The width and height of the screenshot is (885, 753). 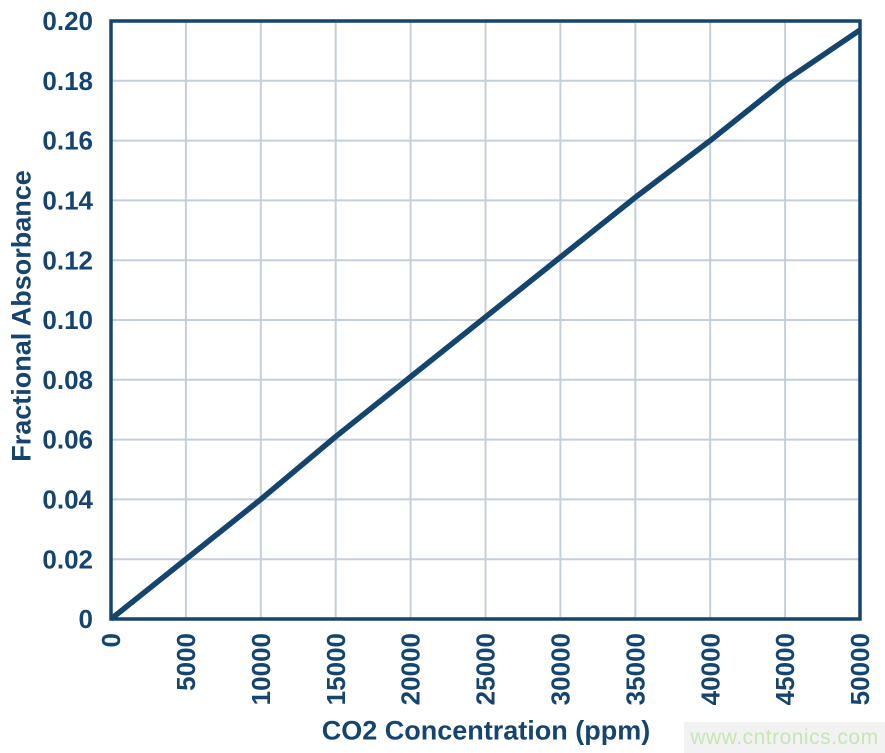 What do you see at coordinates (67, 380) in the screenshot?
I see `y-tick-label: 0.08` at bounding box center [67, 380].